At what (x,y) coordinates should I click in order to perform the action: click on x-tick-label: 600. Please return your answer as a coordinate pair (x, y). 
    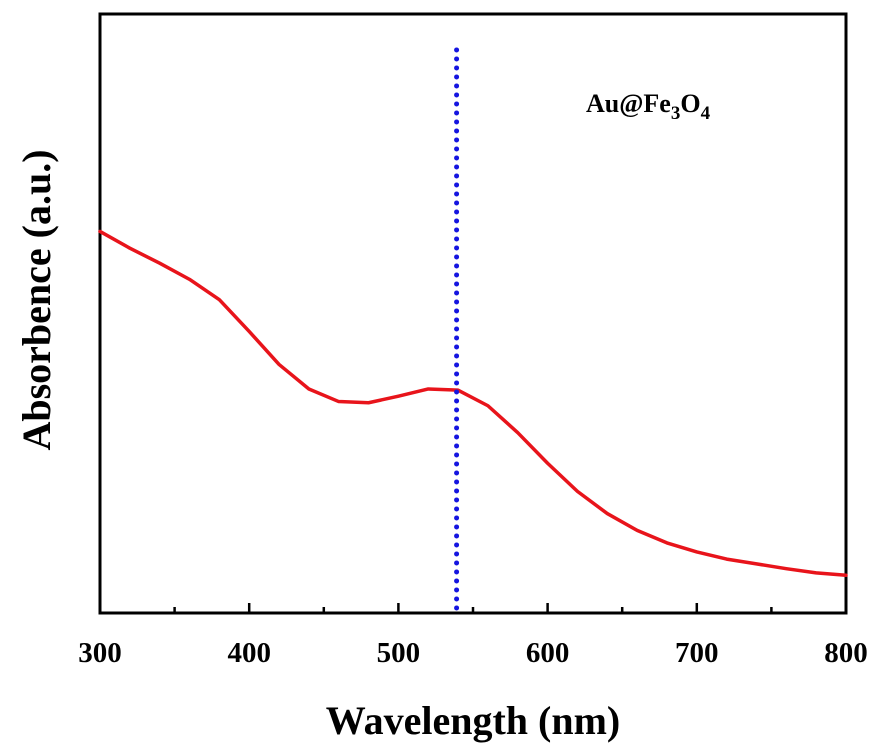
    Looking at the image, I should click on (548, 653).